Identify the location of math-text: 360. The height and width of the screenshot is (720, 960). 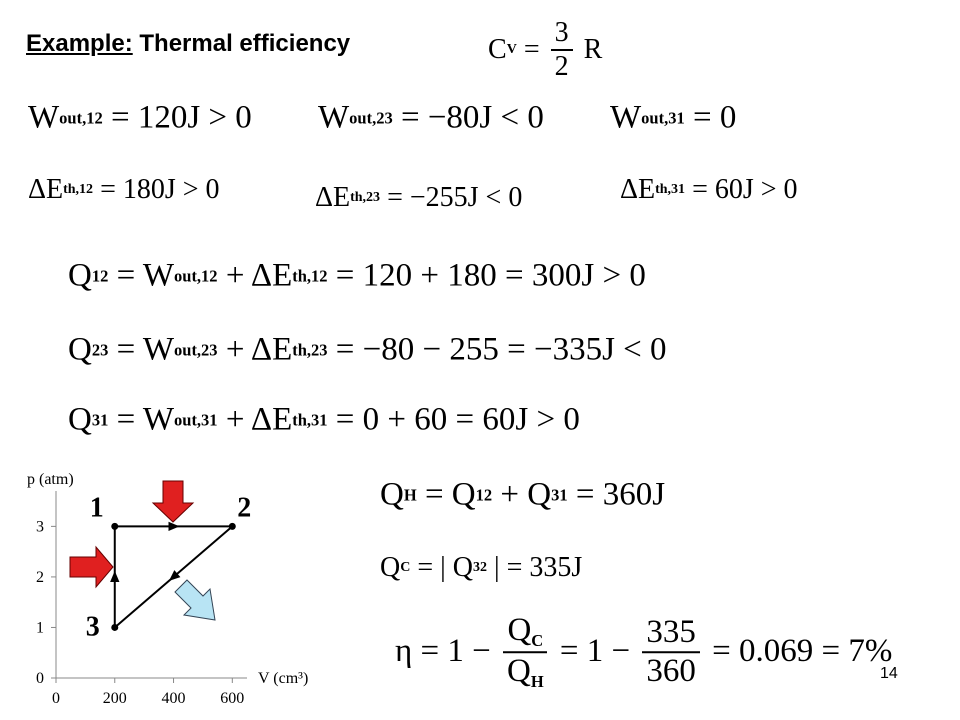
(671, 671).